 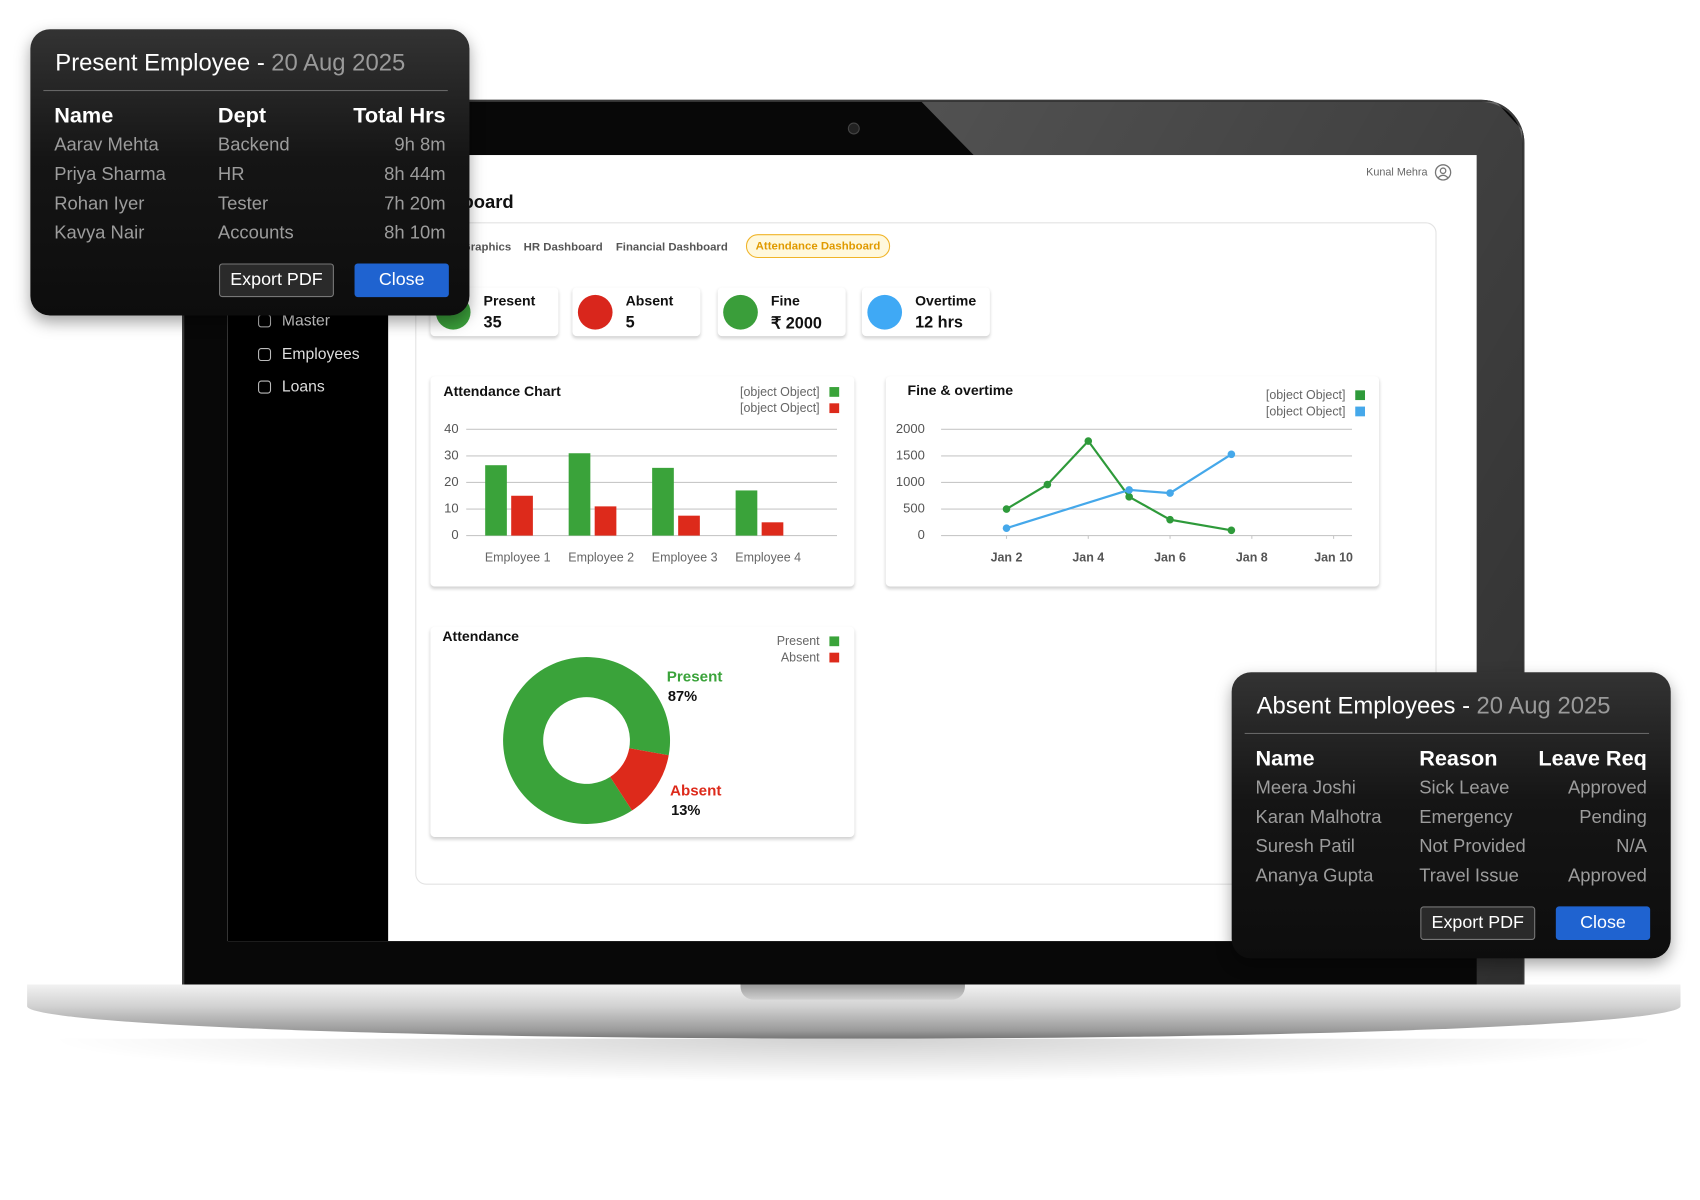 What do you see at coordinates (253, 145) in the screenshot?
I see `table-cell: Backend` at bounding box center [253, 145].